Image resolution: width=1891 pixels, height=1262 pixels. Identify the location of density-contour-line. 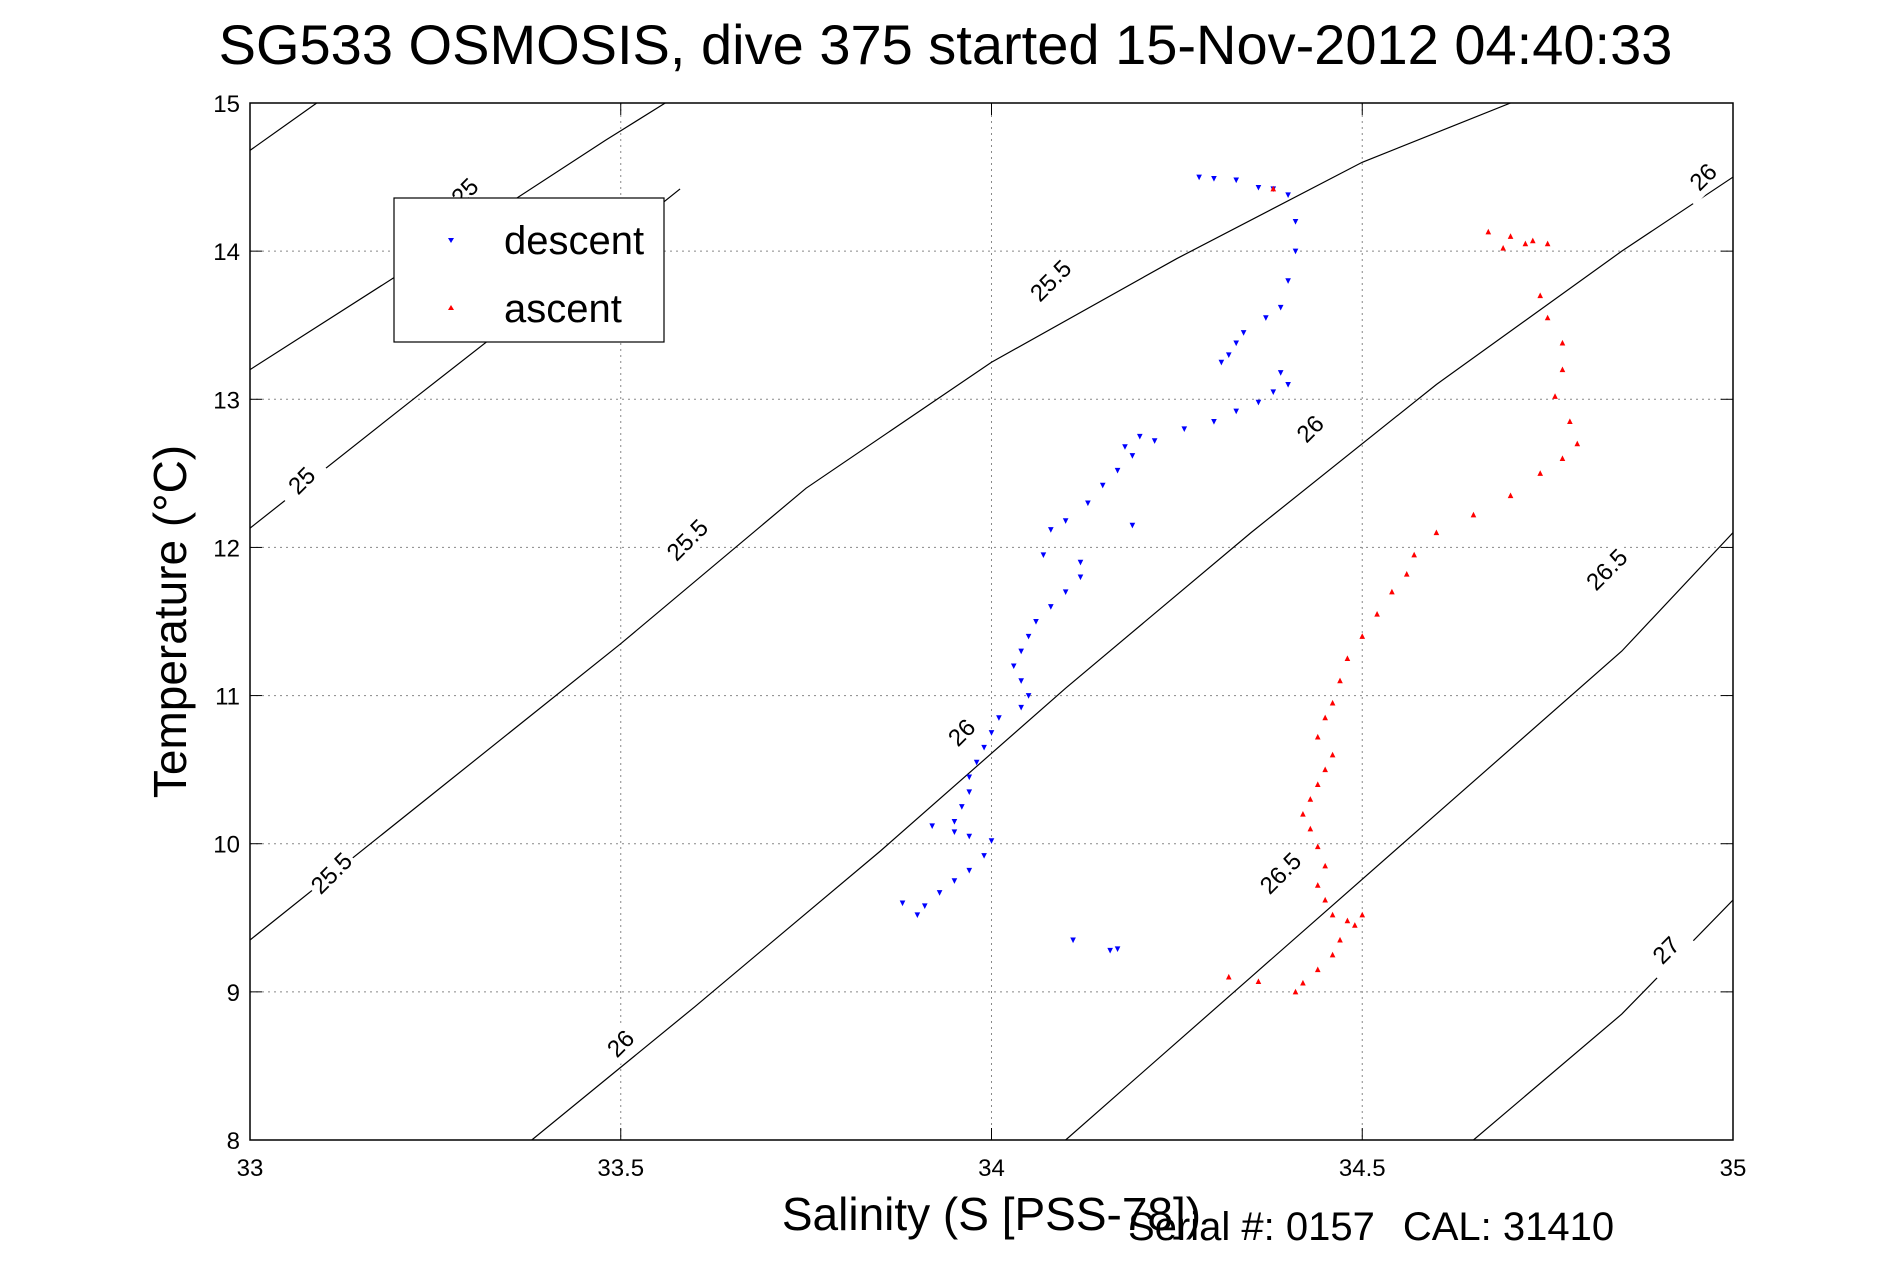
(1603, 1019).